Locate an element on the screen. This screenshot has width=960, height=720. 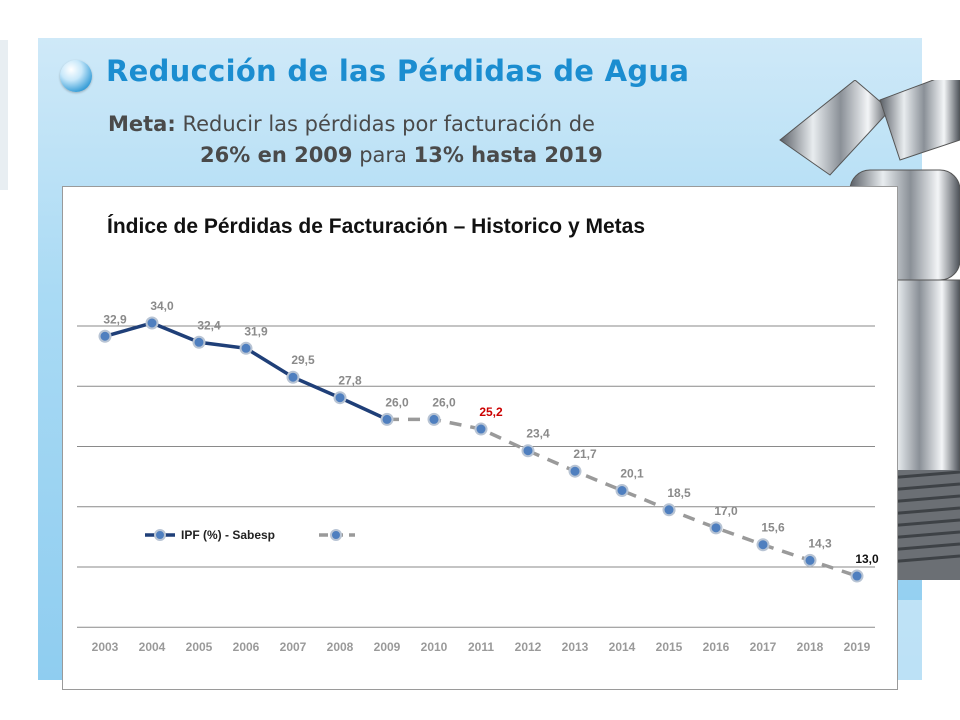
goal-end-value: 13% hasta 2019 is located at coordinates (508, 155).